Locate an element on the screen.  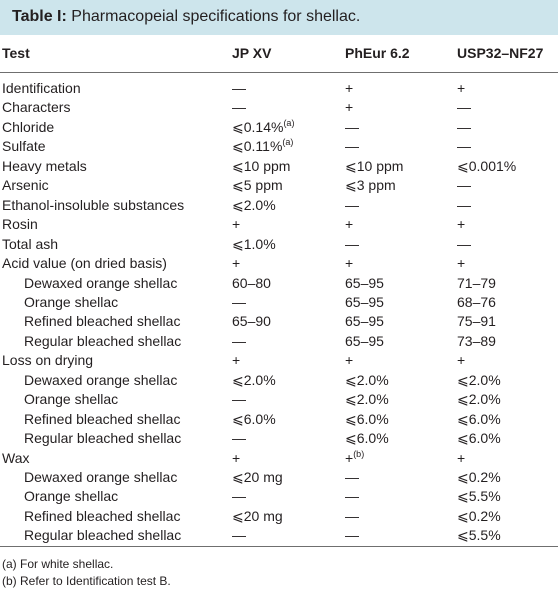
table-row: Regular bleached shellac — 65–95 73–89 is located at coordinates (279, 341).